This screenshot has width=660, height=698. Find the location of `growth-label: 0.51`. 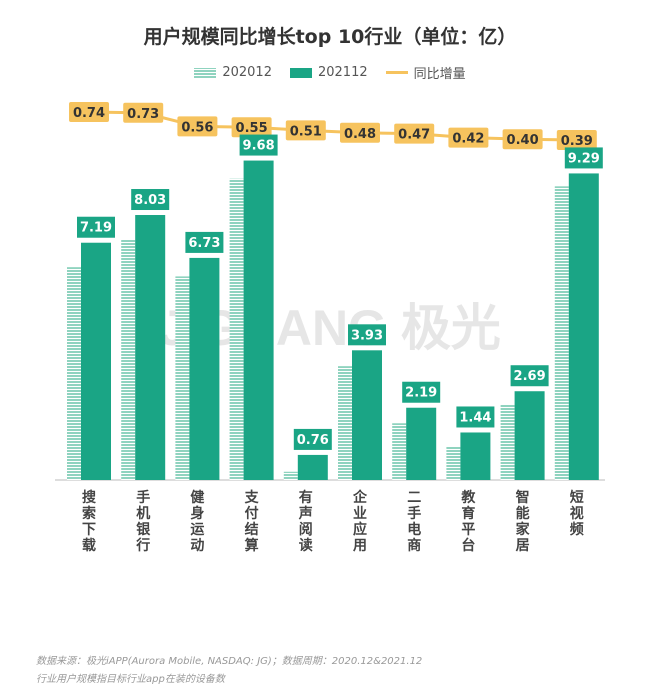

growth-label: 0.51 is located at coordinates (306, 131).